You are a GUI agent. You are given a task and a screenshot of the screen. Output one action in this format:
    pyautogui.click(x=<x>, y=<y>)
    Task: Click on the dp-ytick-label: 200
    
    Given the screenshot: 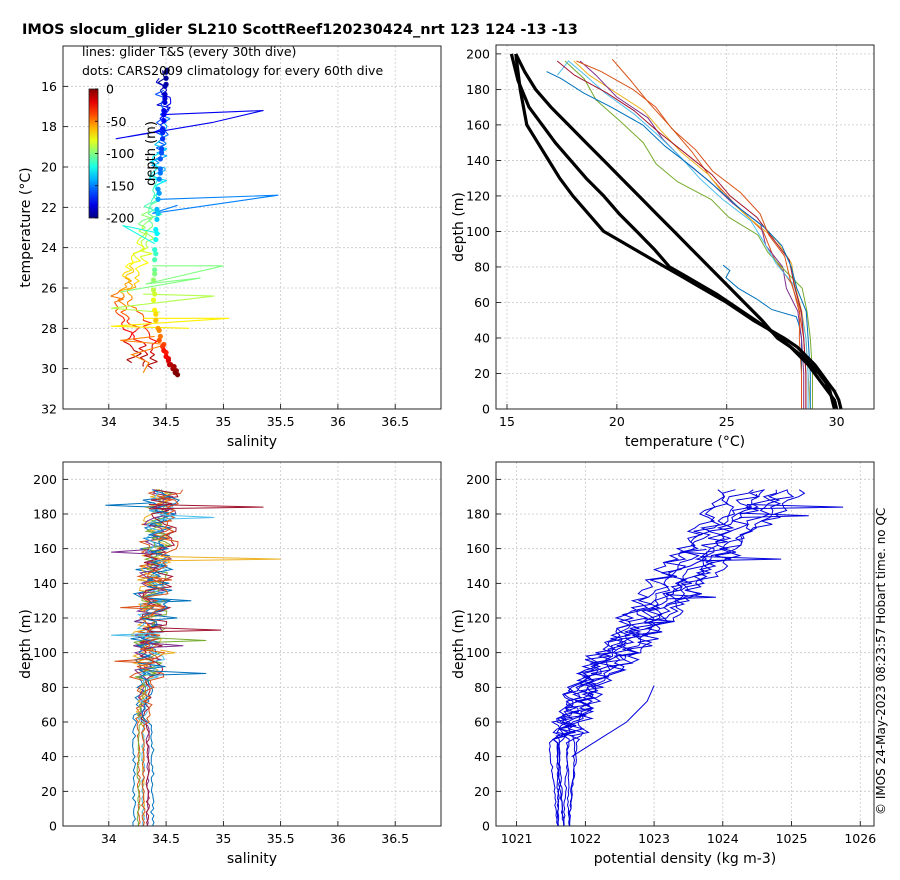 What is the action you would take?
    pyautogui.click(x=478, y=479)
    